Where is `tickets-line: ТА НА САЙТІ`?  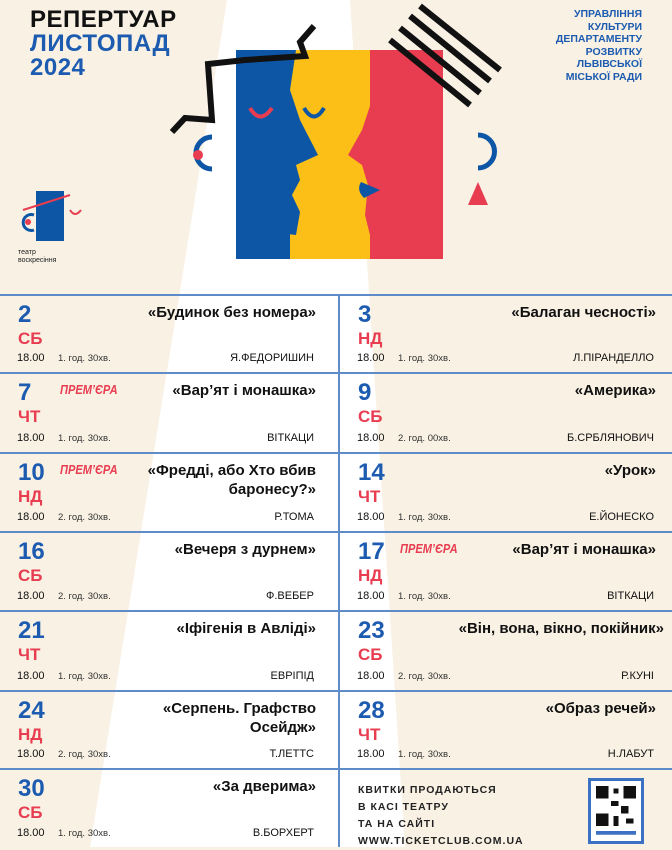
tickets-line: ТА НА САЙТІ is located at coordinates (397, 824).